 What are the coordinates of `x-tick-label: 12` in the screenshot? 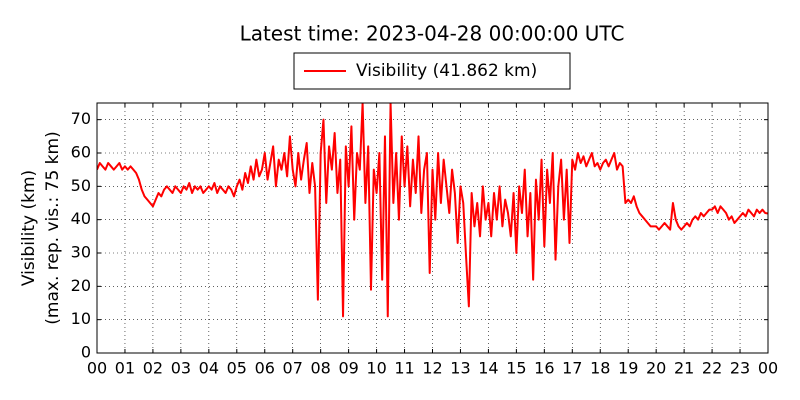 It's located at (432, 368).